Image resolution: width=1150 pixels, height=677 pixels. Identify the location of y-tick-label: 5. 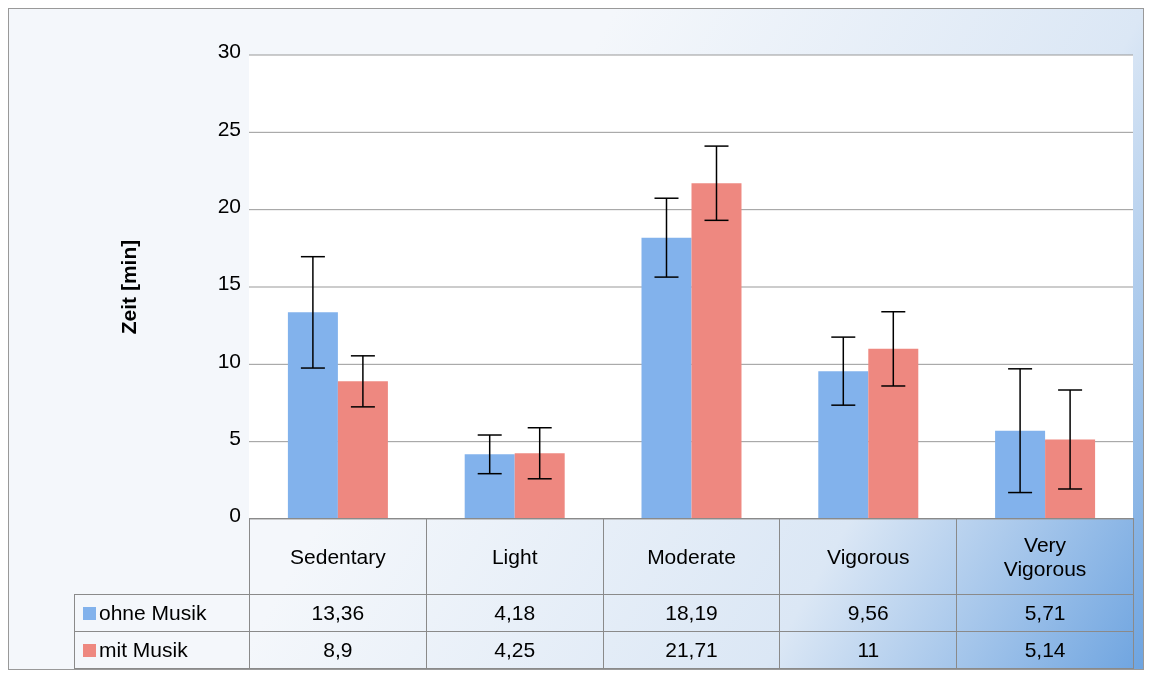
(235, 438).